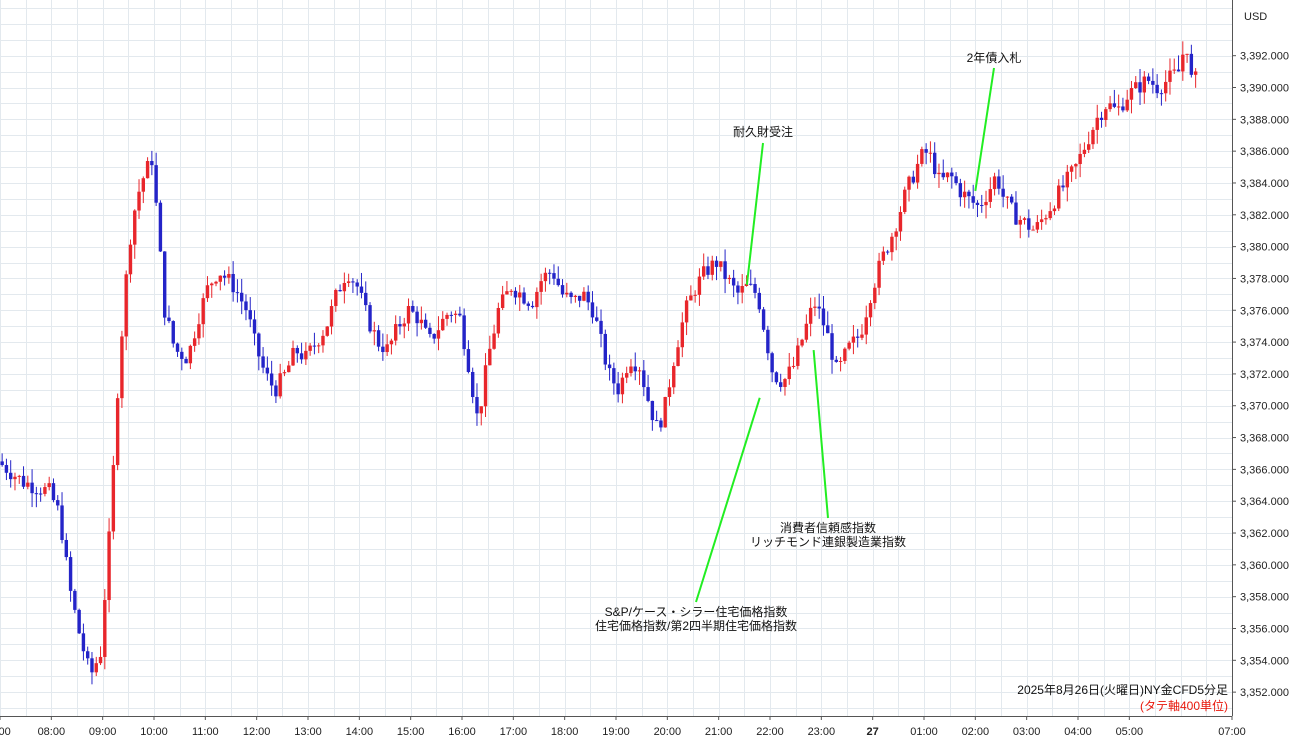 This screenshot has height=745, width=1300. What do you see at coordinates (696, 611) in the screenshot?
I see `annotation-label: S&P/ケース・シラー住宅価格指数` at bounding box center [696, 611].